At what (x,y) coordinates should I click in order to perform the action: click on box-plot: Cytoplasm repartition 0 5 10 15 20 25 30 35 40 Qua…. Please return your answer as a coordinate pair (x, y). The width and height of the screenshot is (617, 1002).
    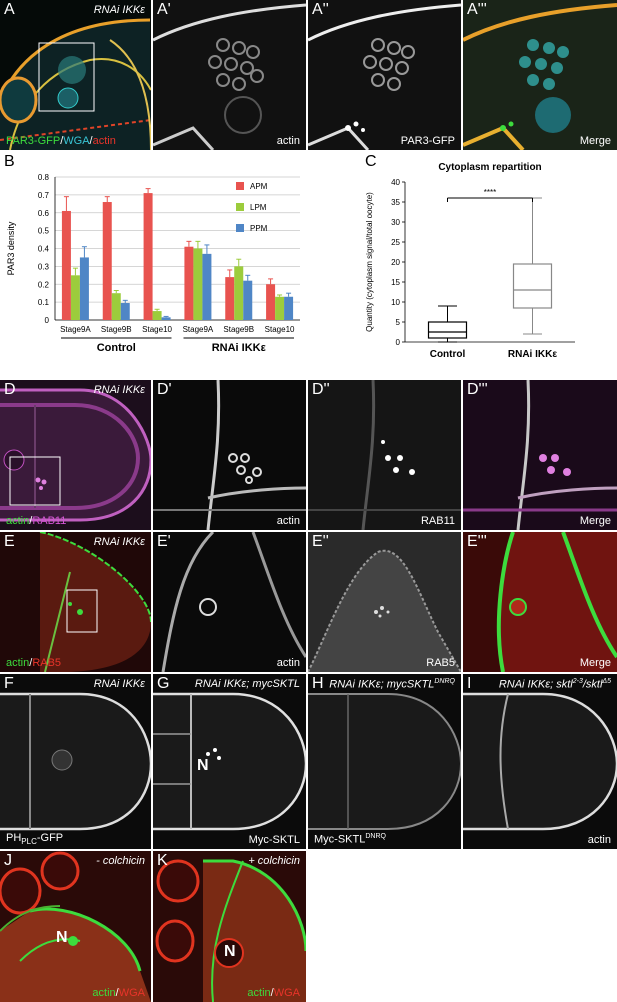
    Looking at the image, I should click on (470, 261).